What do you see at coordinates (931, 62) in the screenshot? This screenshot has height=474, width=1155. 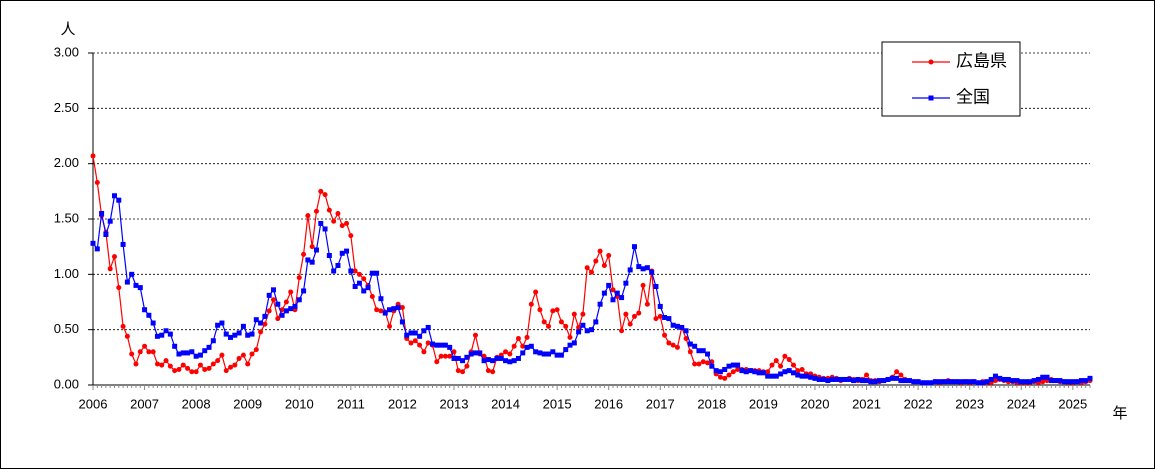 I see `legend-marker` at bounding box center [931, 62].